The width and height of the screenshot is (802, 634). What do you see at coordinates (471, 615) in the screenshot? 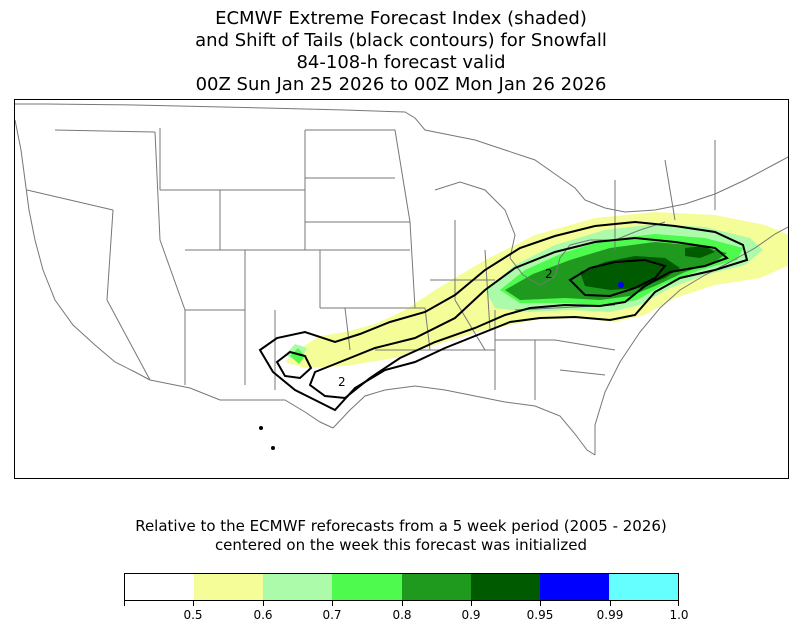
I see `colorbar-tick-label: 0.9` at bounding box center [471, 615].